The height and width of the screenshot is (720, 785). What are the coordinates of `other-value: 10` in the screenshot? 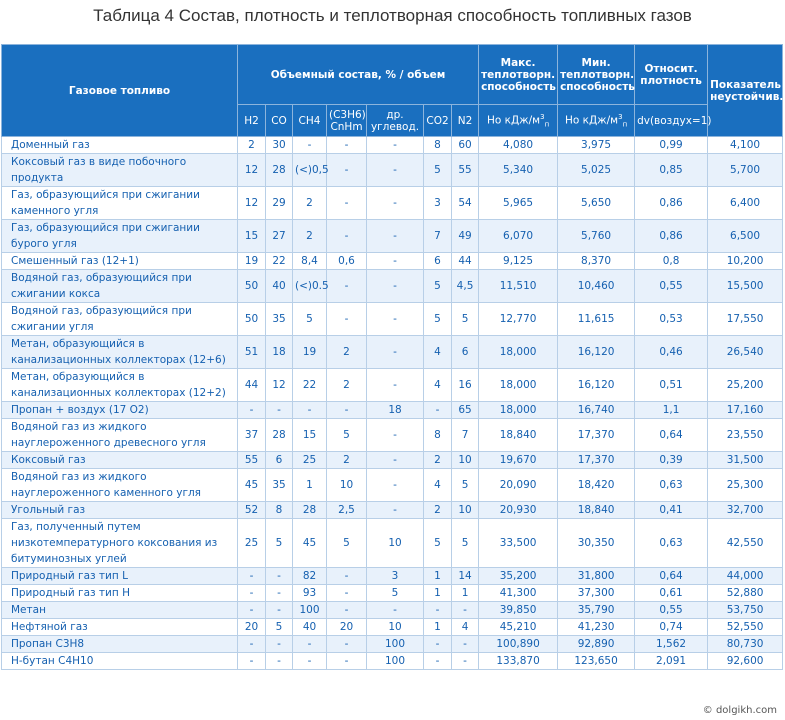 It's located at (395, 543).